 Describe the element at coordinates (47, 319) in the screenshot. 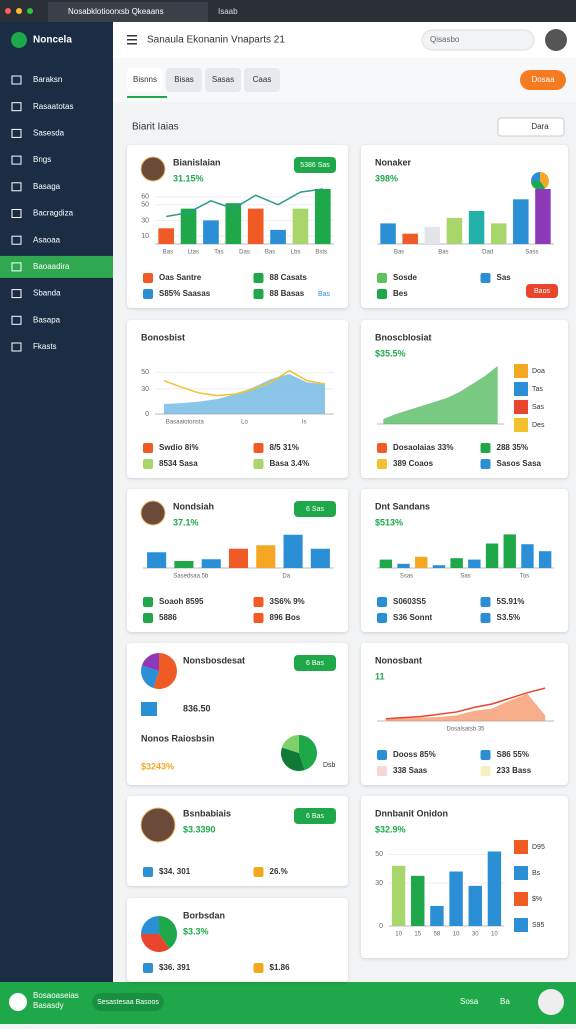

I see `nav-item: Basapa` at that location.